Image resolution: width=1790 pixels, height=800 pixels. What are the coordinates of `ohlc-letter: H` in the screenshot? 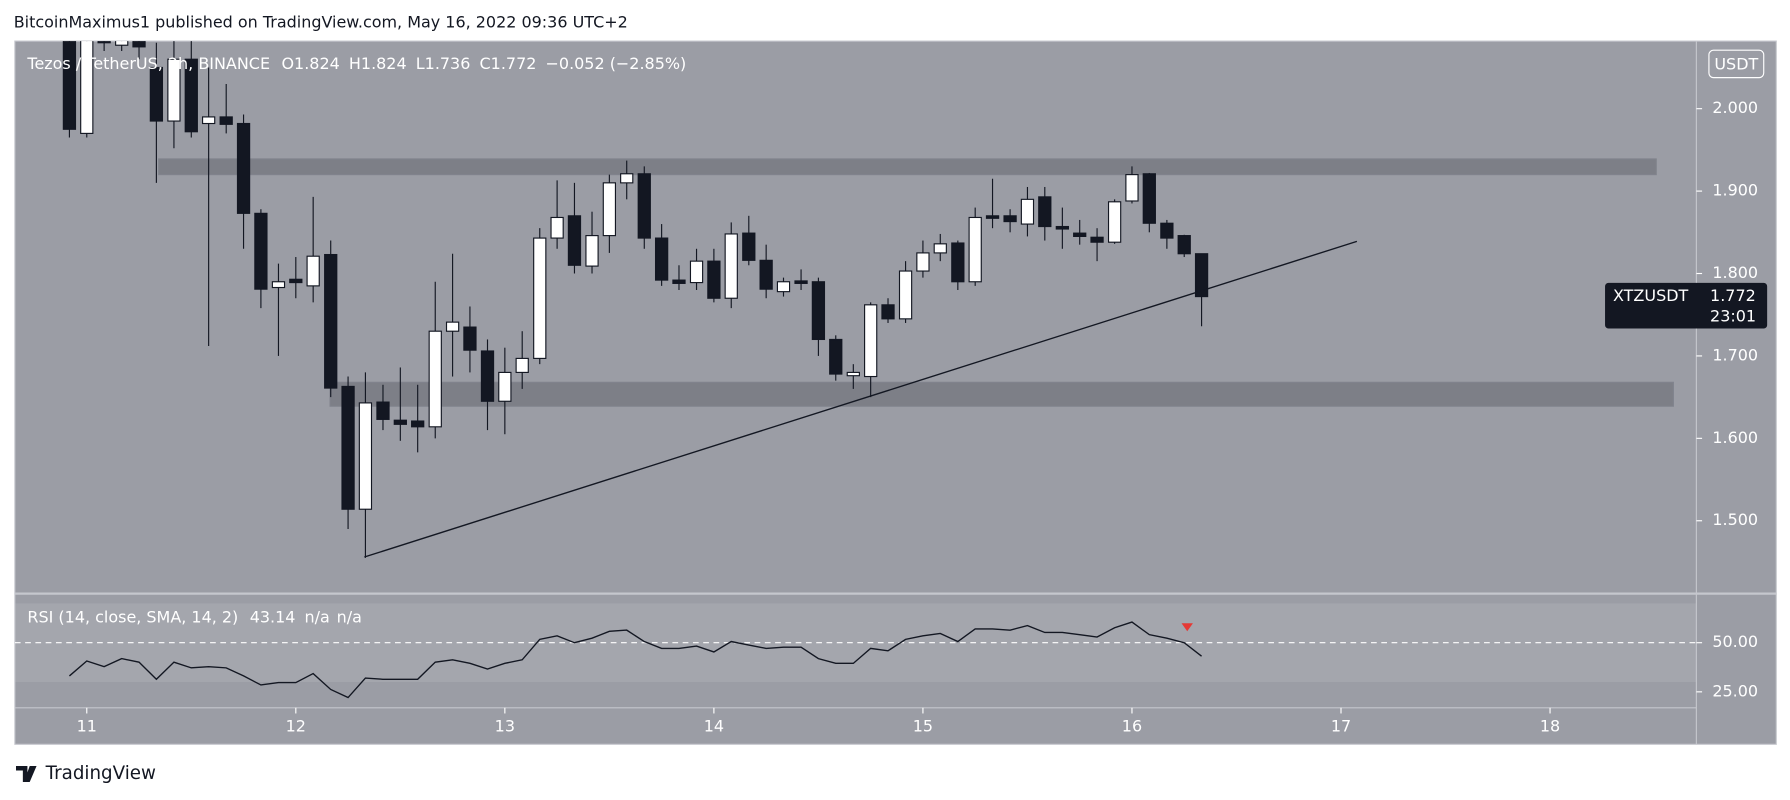 It's located at (355, 62).